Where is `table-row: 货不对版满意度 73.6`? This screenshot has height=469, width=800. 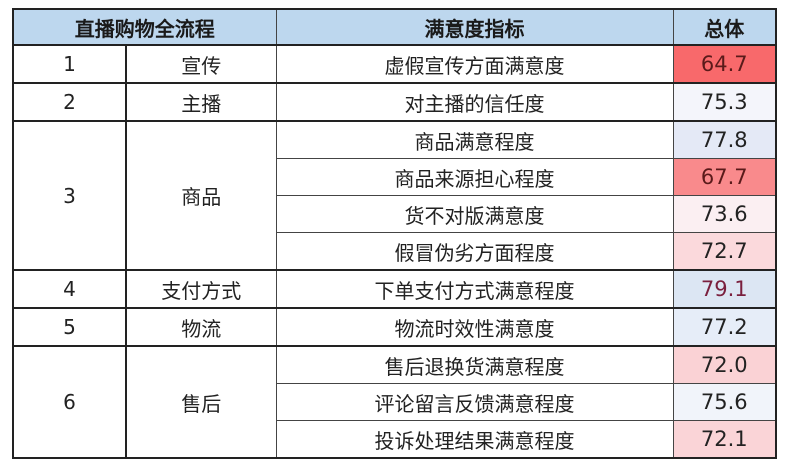
table-row: 货不对版满意度 73.6 is located at coordinates (395, 214).